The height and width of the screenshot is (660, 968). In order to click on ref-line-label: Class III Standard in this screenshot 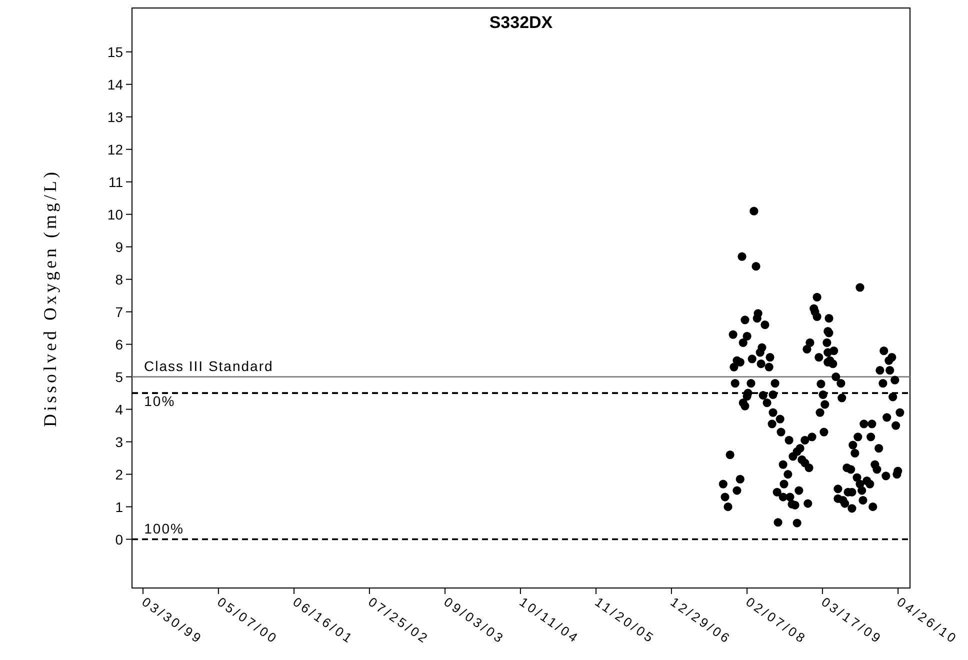, I will do `click(209, 366)`.